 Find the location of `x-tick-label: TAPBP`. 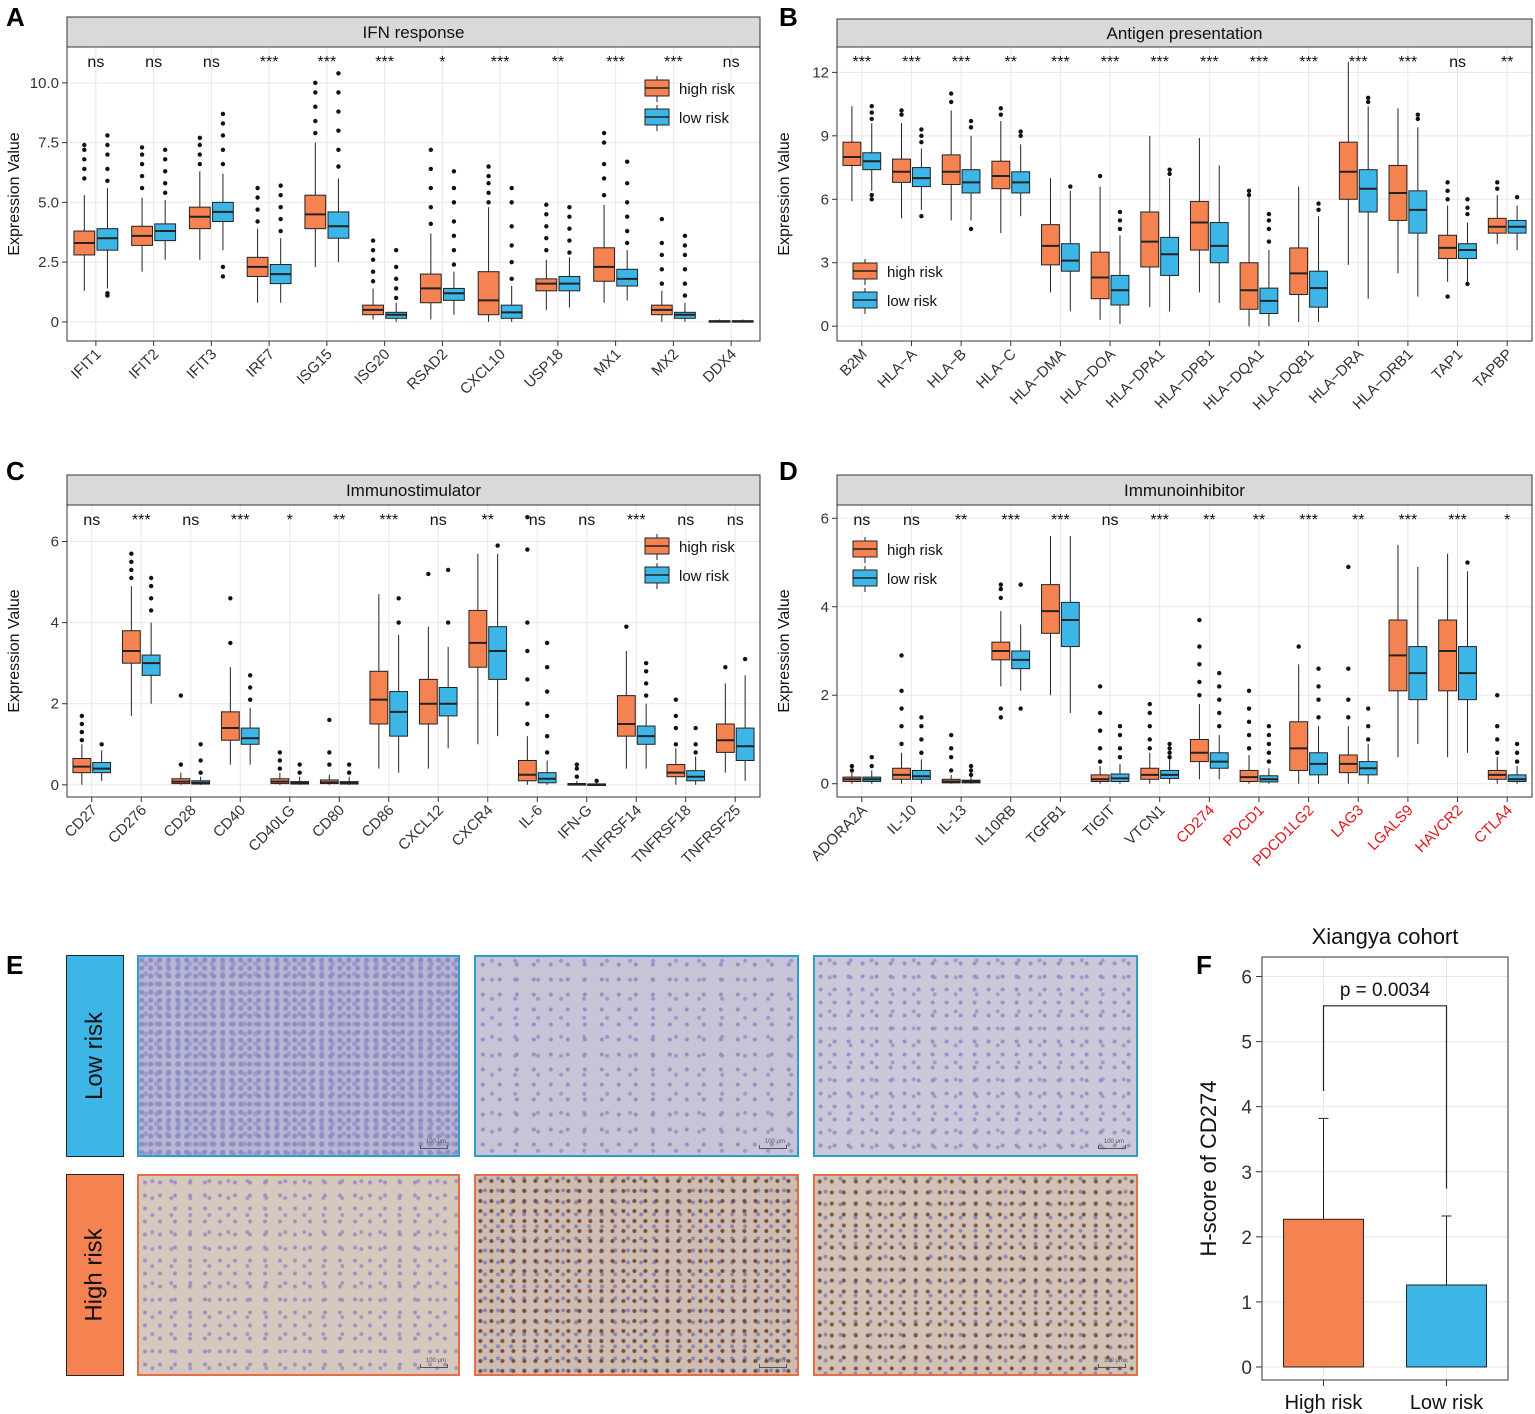

x-tick-label: TAPBP is located at coordinates (1493, 369).